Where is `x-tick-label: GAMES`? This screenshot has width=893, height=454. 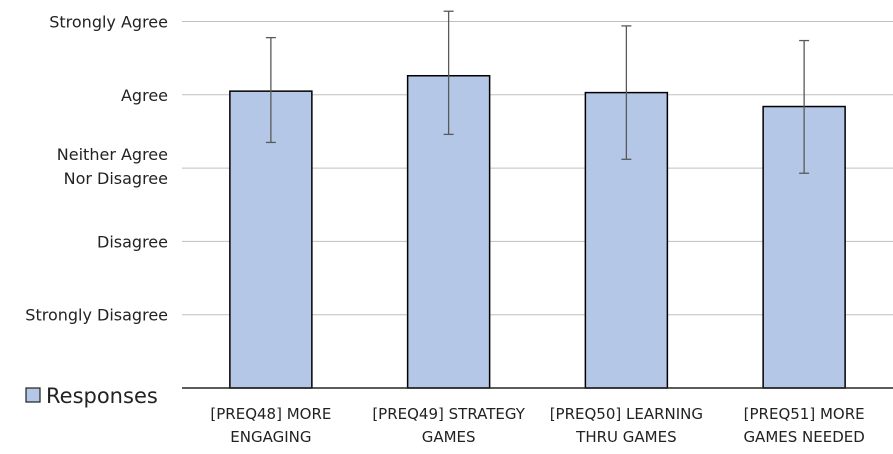 x-tick-label: GAMES is located at coordinates (449, 437).